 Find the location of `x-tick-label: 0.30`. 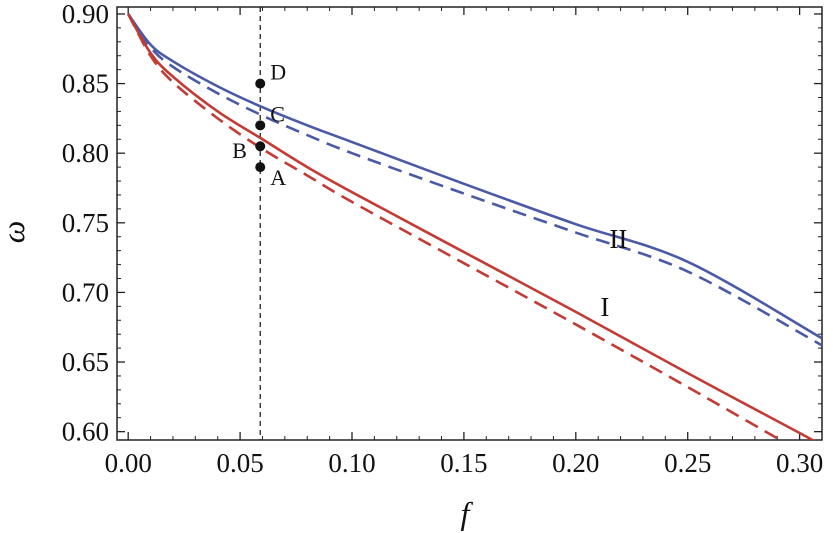

x-tick-label: 0.30 is located at coordinates (799, 463).